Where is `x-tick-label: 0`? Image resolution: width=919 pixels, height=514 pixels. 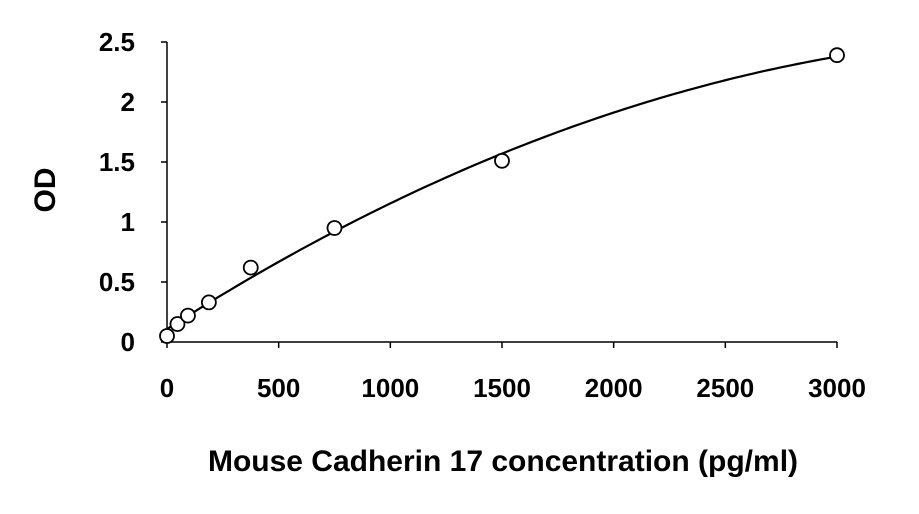 x-tick-label: 0 is located at coordinates (167, 388).